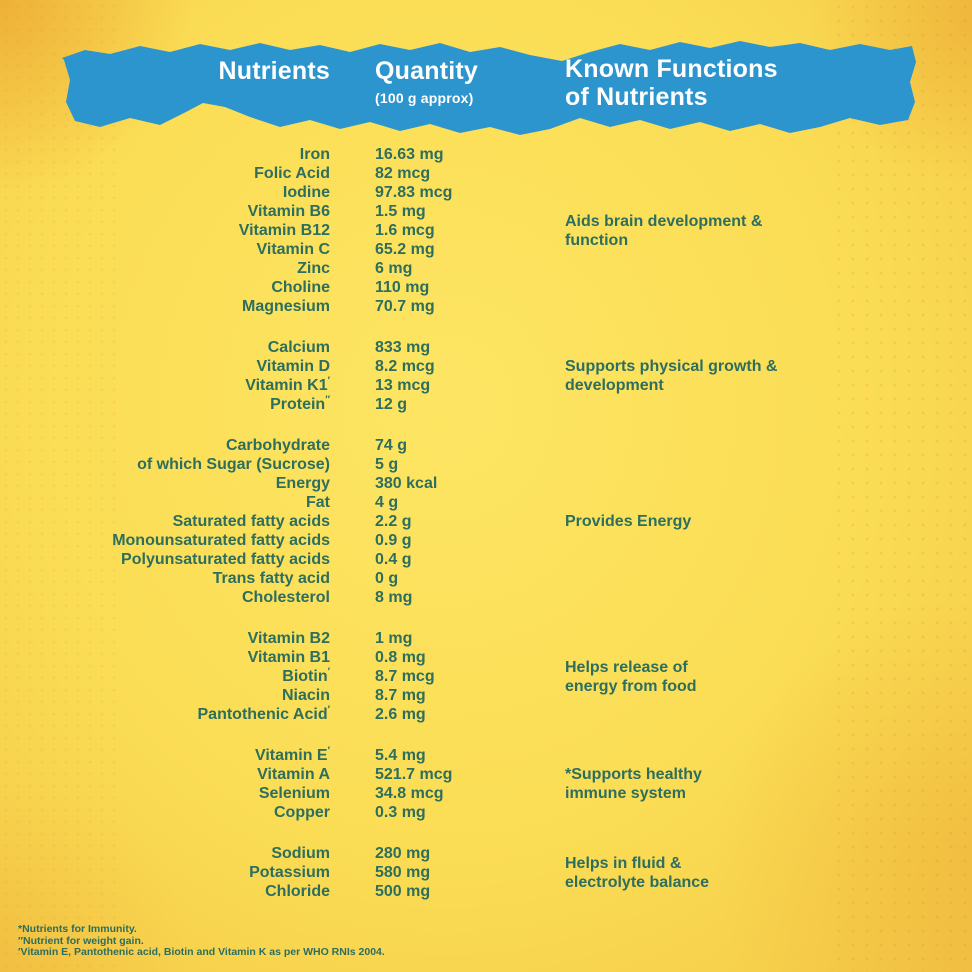  Describe the element at coordinates (414, 192) in the screenshot. I see `nutrient-quantity: 97.83 mcg` at that location.